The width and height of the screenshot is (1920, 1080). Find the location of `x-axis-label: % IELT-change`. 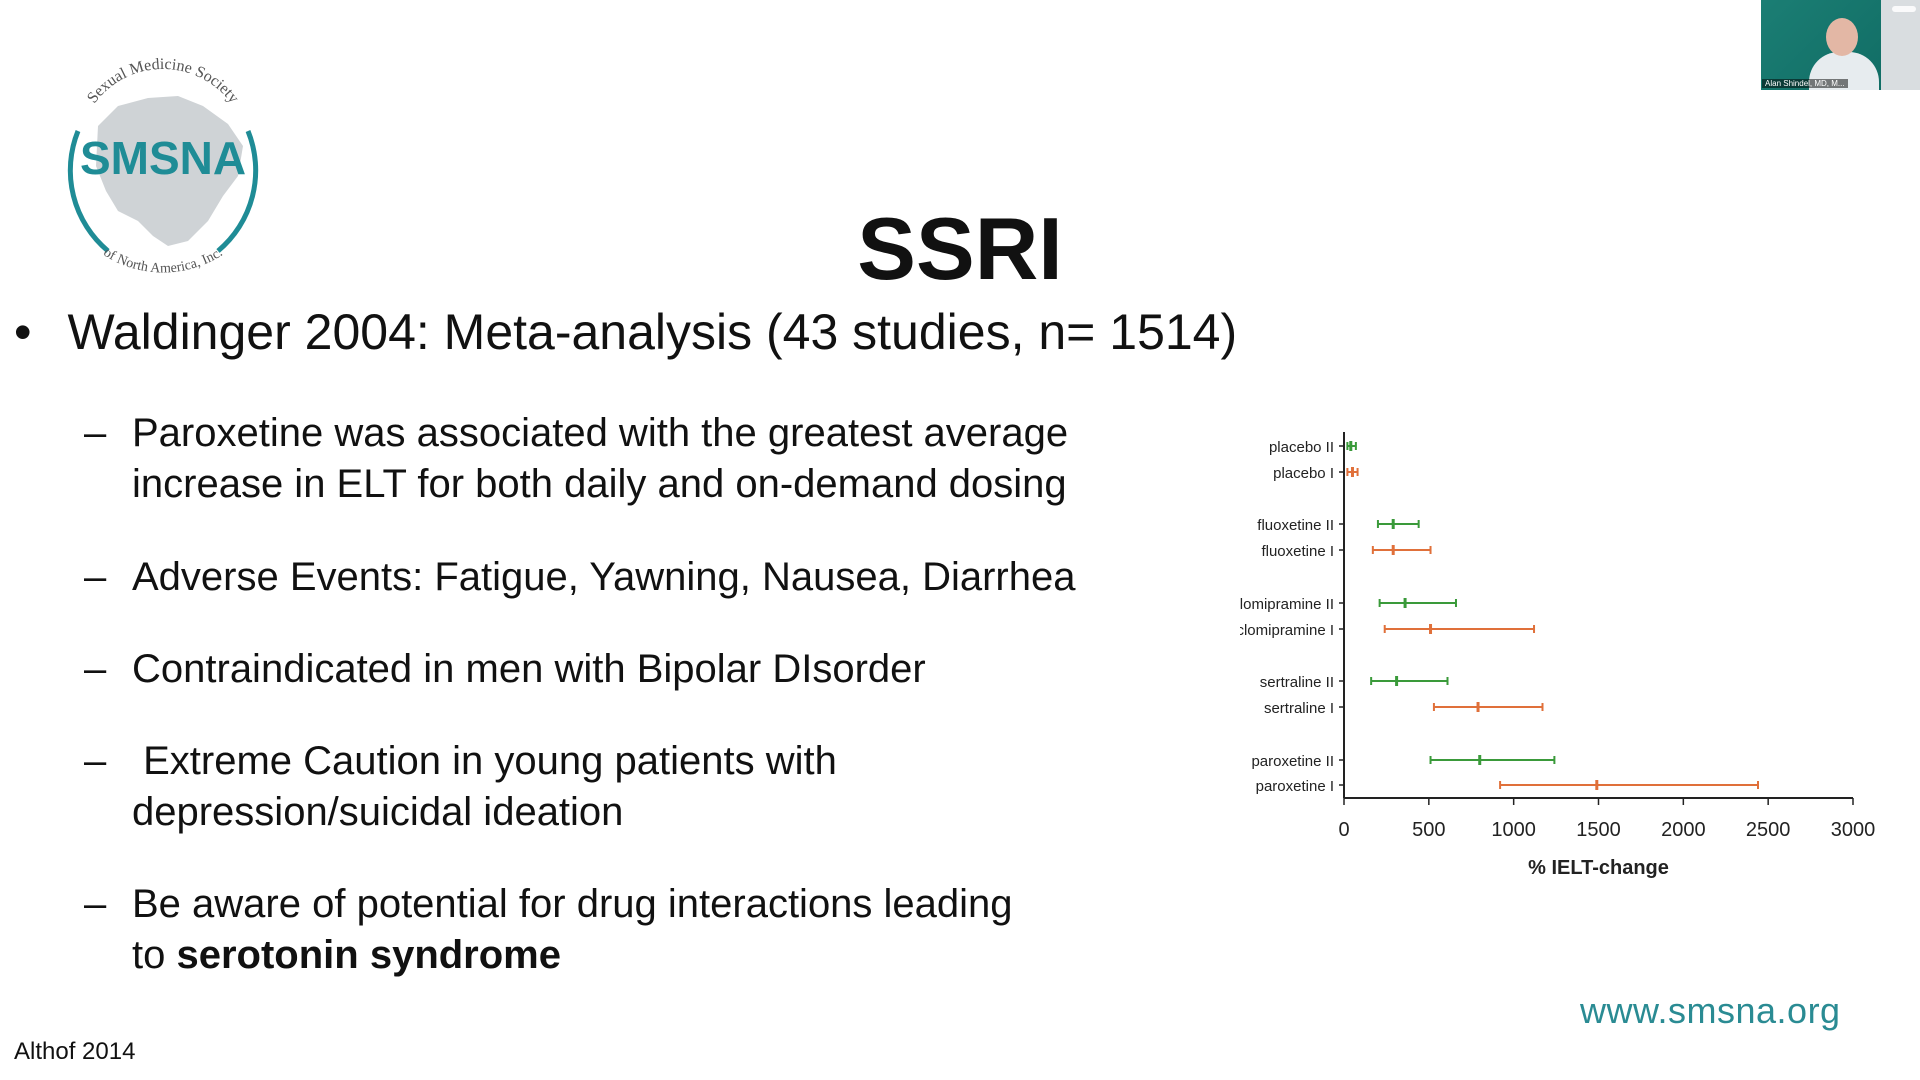

x-axis-label: % IELT-change is located at coordinates (1598, 868).